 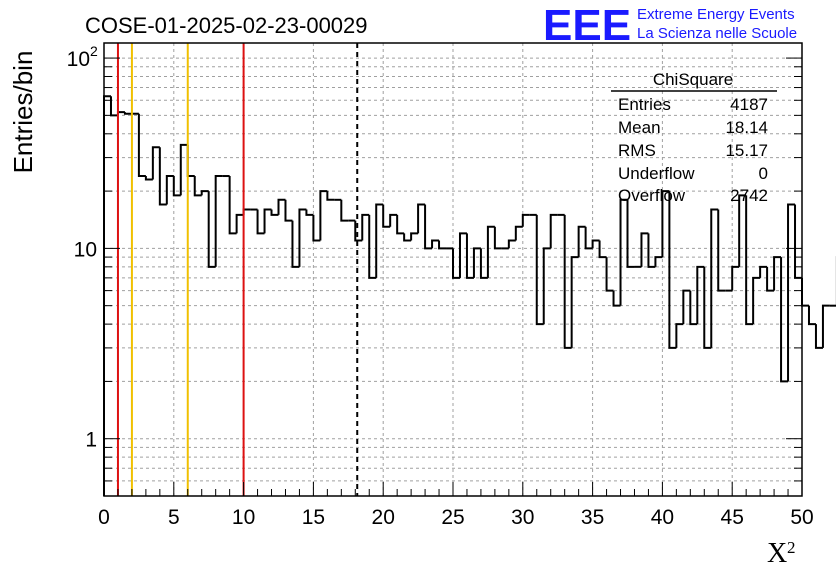 What do you see at coordinates (777, 553) in the screenshot?
I see `x-axis-label: X` at bounding box center [777, 553].